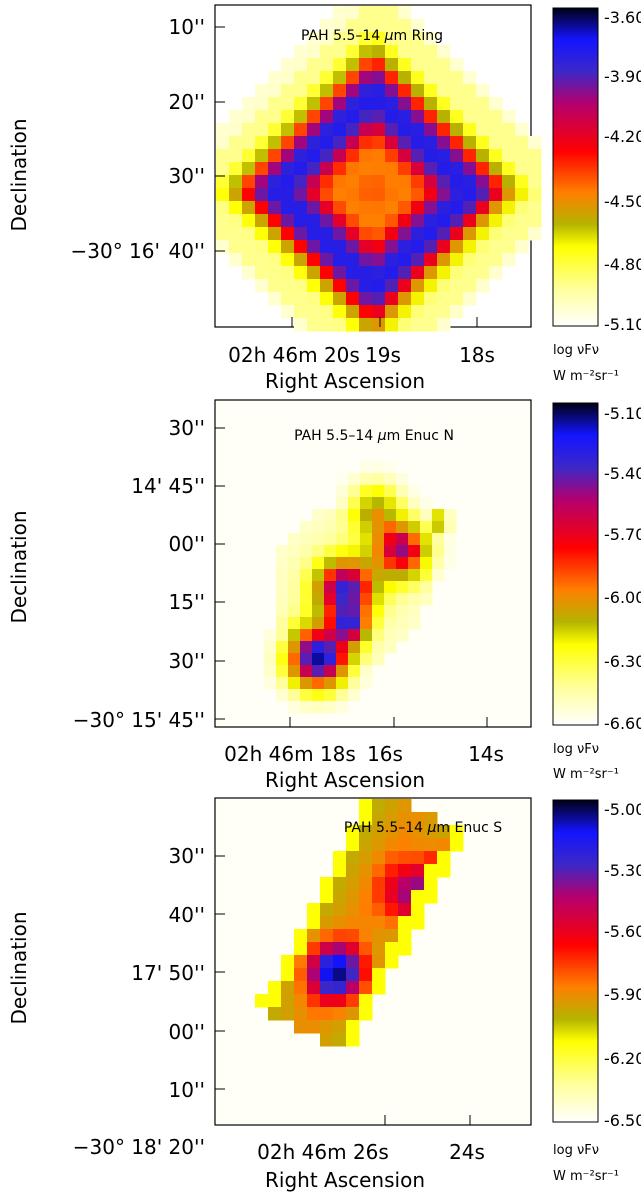  Describe the element at coordinates (622, 568) in the screenshot. I see `colorbar-tick-labels: -5.10 -5.40 -5.70 -6.00 -6.30 -6.60` at that location.